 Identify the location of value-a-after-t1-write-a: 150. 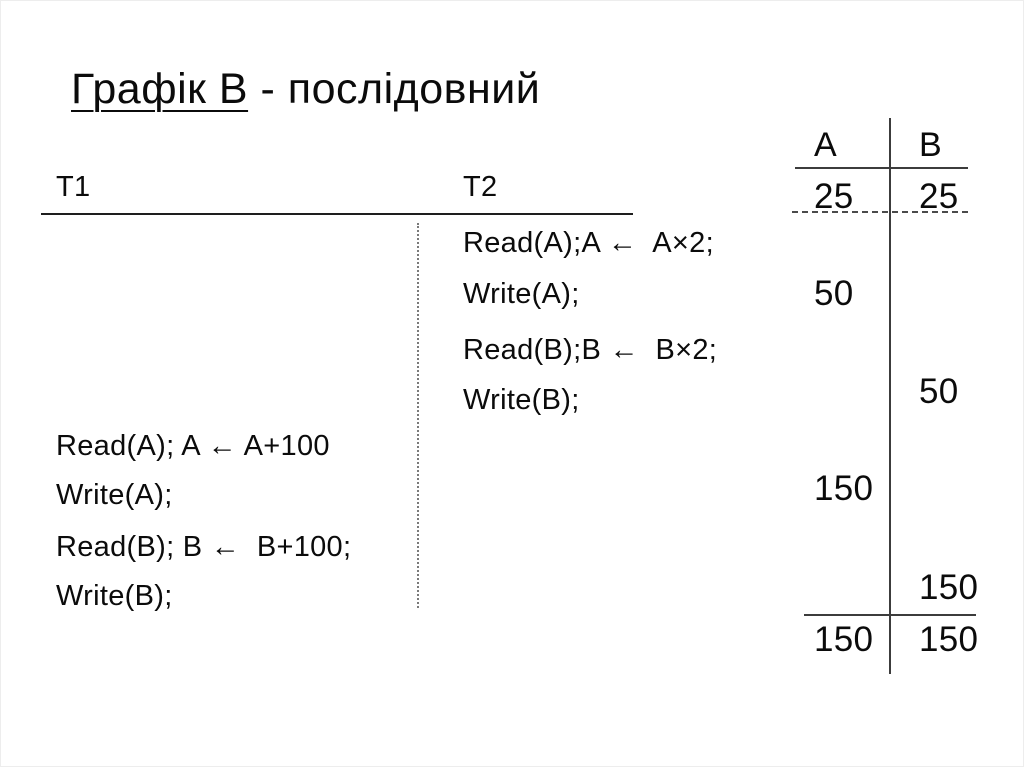
(844, 488).